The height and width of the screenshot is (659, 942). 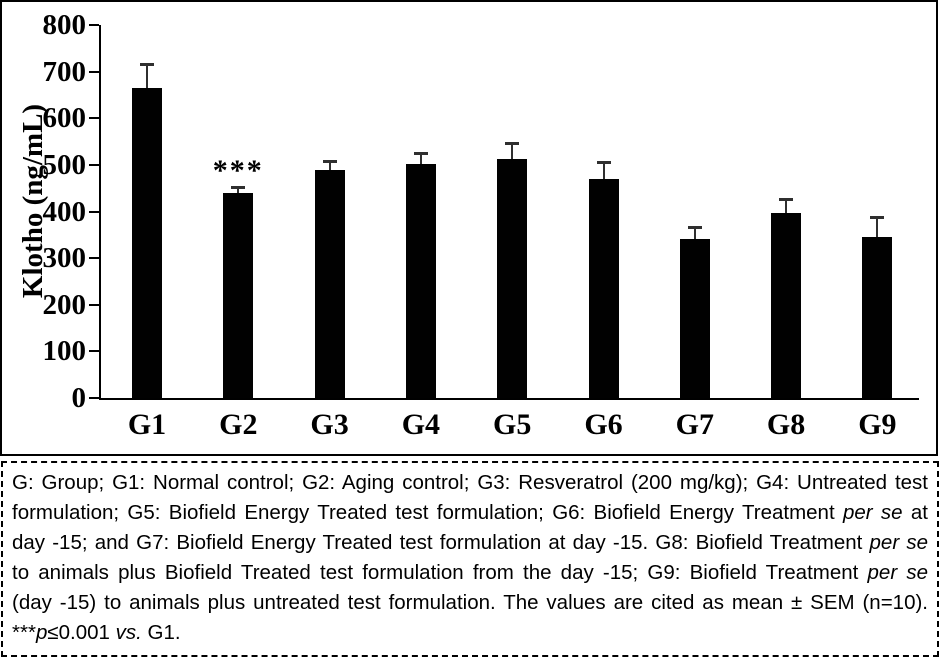 What do you see at coordinates (238, 424) in the screenshot?
I see `x-tick-label-g2: G2` at bounding box center [238, 424].